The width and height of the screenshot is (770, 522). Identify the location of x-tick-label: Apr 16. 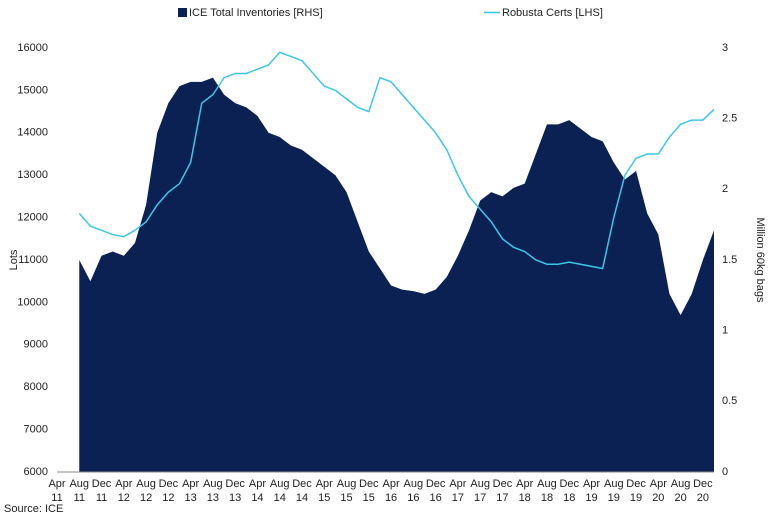
(391, 491).